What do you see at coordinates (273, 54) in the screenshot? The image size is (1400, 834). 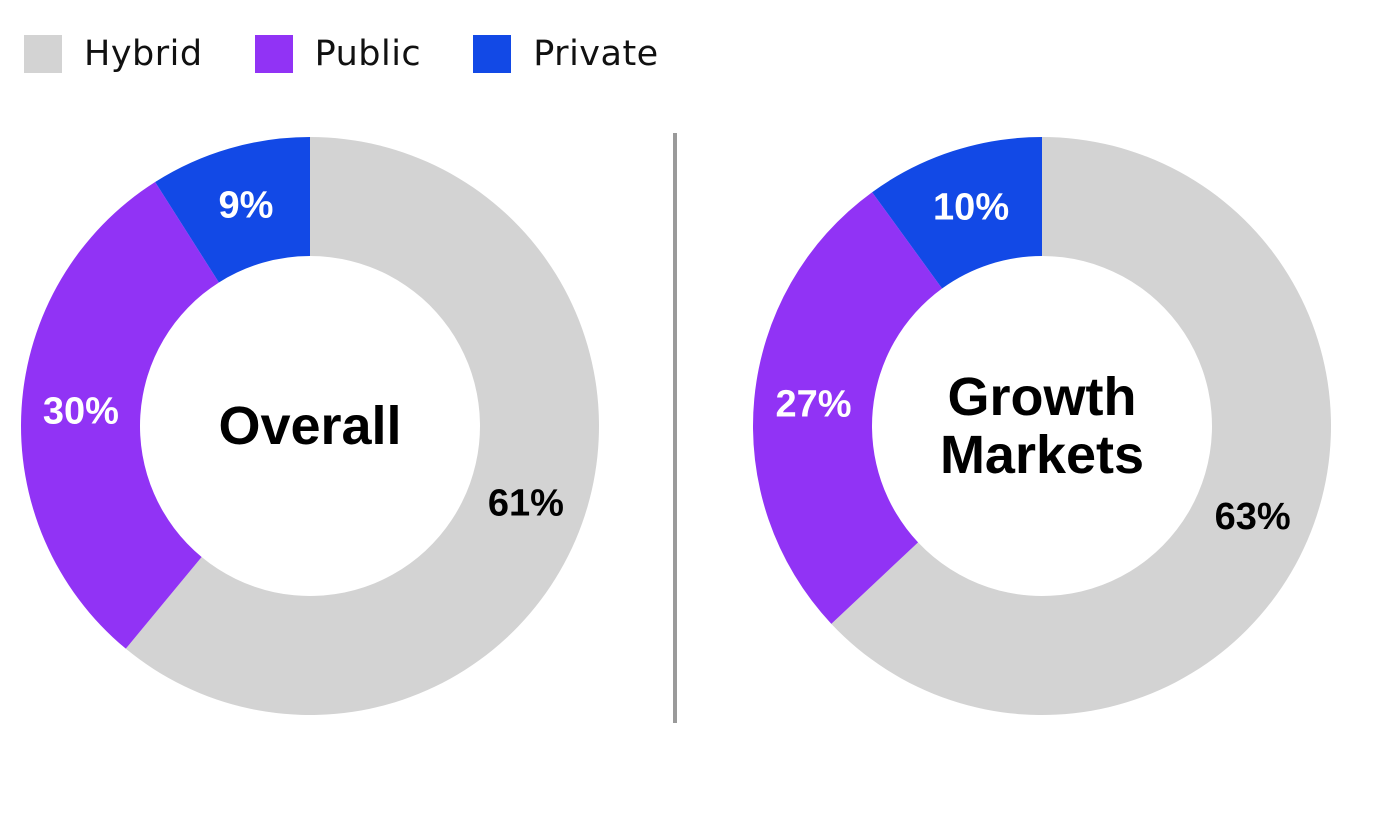 I see `legend-swatch-public` at bounding box center [273, 54].